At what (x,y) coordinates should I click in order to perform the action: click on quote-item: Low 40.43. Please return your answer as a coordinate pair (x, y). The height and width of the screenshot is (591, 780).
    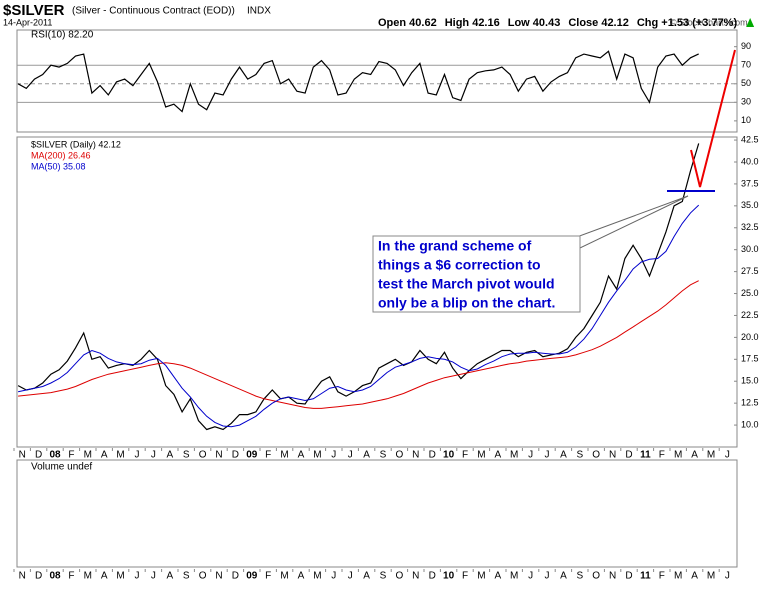
    Looking at the image, I should click on (534, 23).